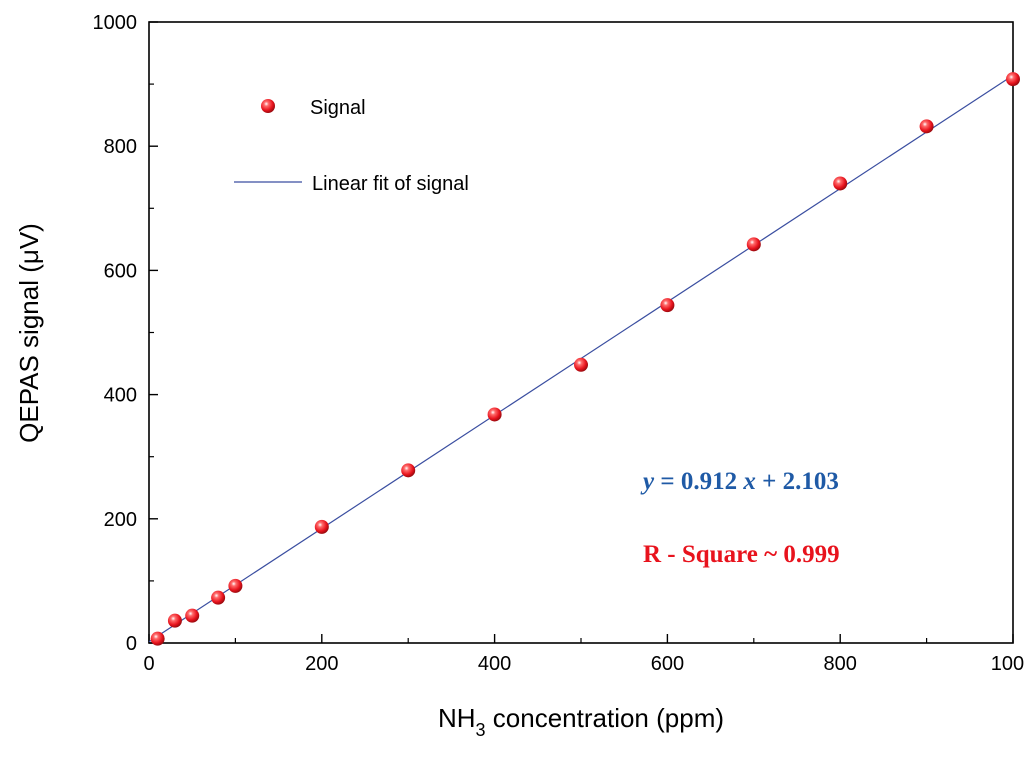 The height and width of the screenshot is (759, 1024). Describe the element at coordinates (647, 481) in the screenshot. I see `equation-y: y` at that location.